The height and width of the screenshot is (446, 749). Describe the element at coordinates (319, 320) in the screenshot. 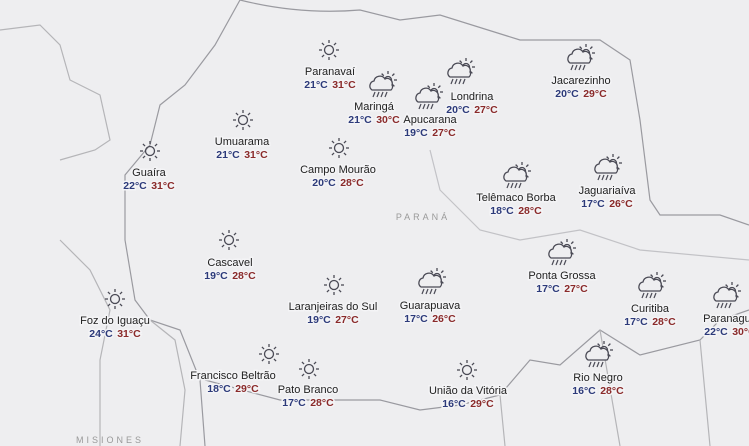

I see `temp-min: 19°C` at that location.